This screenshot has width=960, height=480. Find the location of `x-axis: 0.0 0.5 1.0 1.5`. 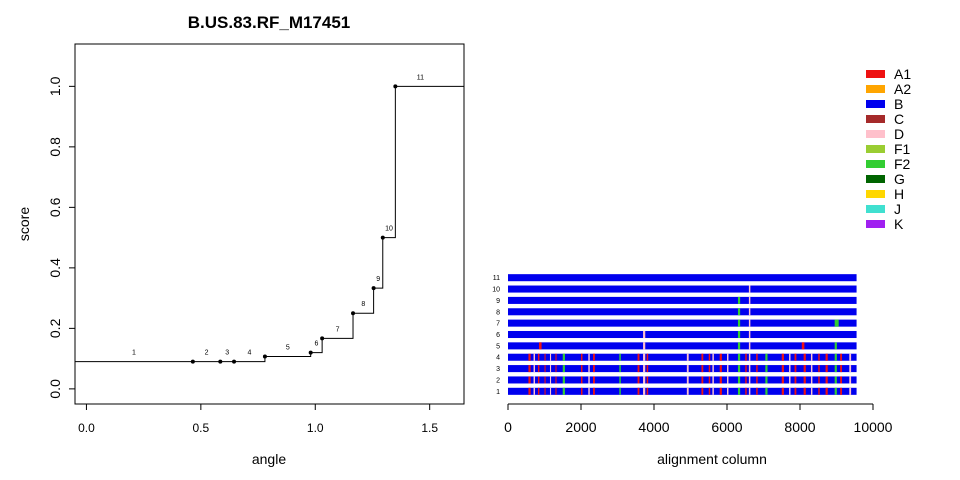

x-axis: 0.0 0.5 1.0 1.5 is located at coordinates (258, 419).